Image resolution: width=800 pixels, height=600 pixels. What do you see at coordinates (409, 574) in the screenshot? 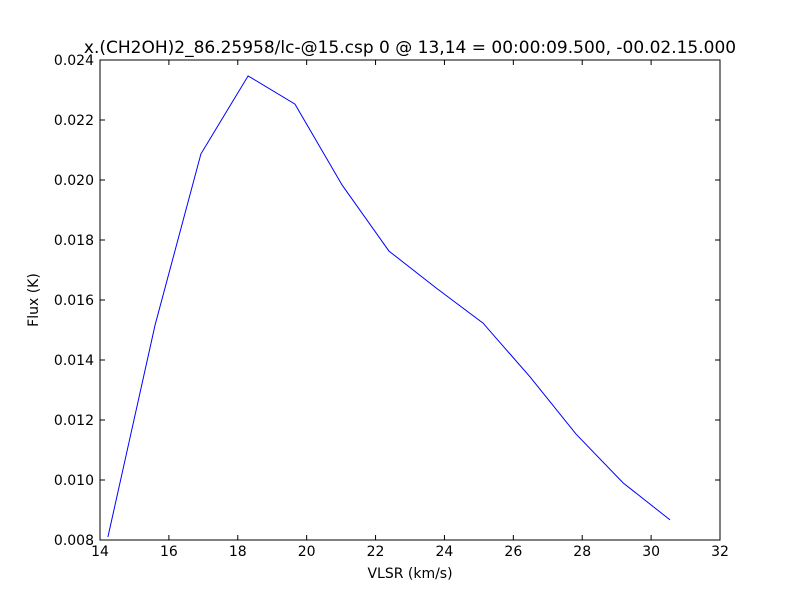
I see `x-axis-label: VLSR (km/s)` at bounding box center [409, 574].